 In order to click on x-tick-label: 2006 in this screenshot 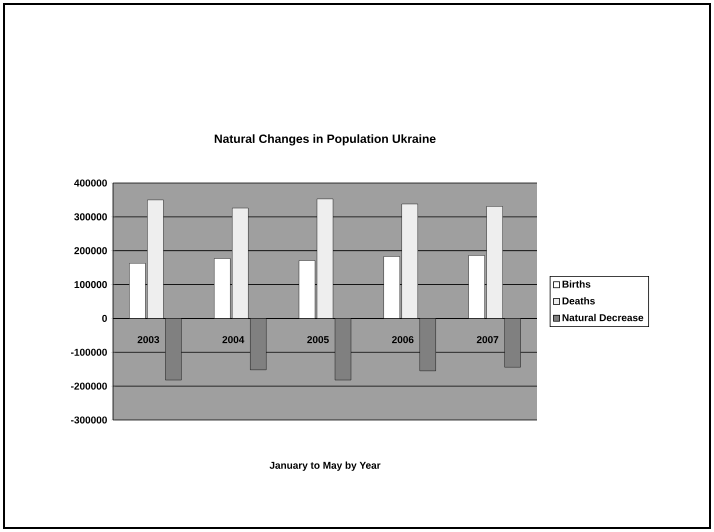, I will do `click(403, 340)`.